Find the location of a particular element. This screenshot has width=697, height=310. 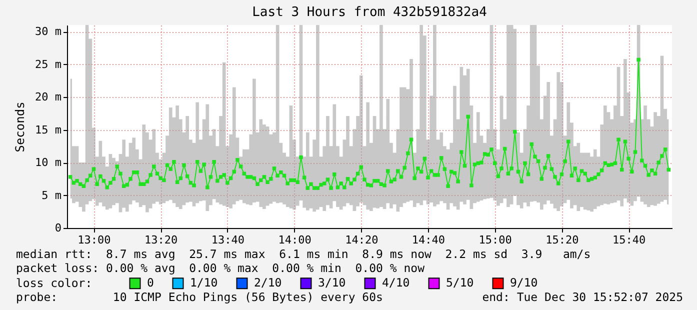

legend-label: 1/10 is located at coordinates (204, 282).